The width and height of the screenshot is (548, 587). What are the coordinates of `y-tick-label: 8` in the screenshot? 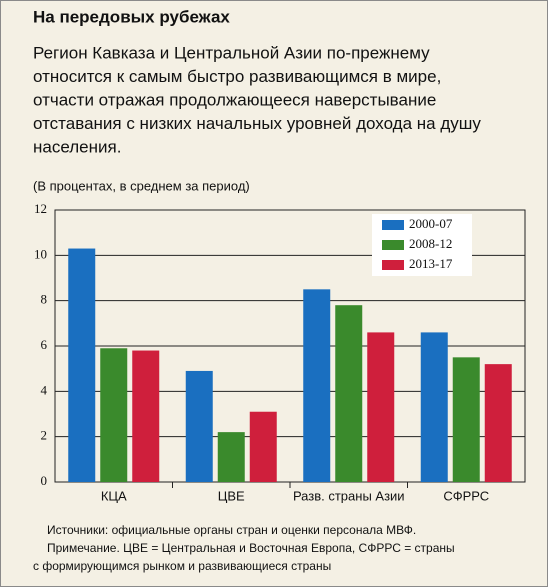 It's located at (44, 299).